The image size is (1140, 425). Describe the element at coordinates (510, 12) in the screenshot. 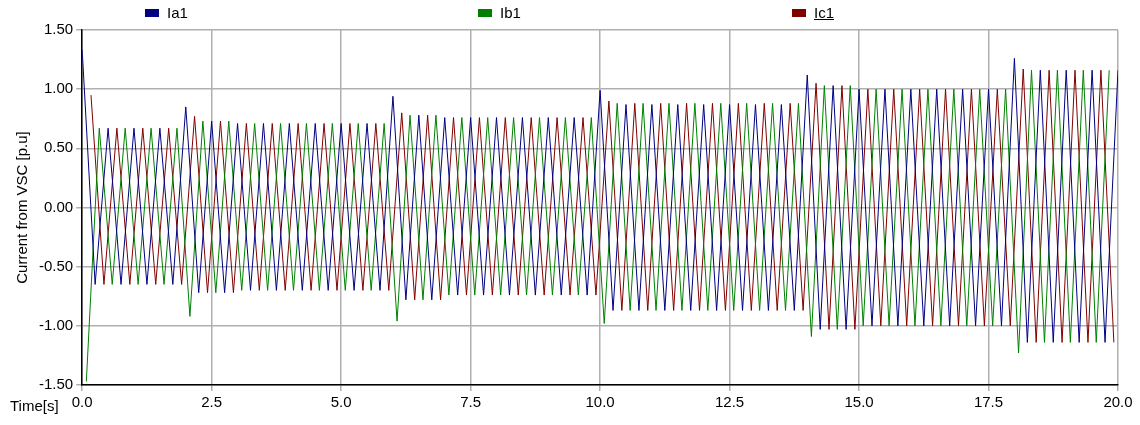

I see `legend-label: Ib1` at that location.